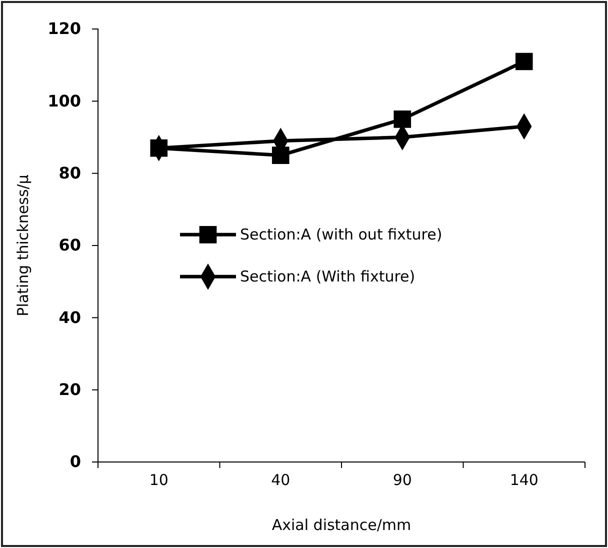 The image size is (608, 548). I want to click on x-tick-label: 10, so click(158, 480).